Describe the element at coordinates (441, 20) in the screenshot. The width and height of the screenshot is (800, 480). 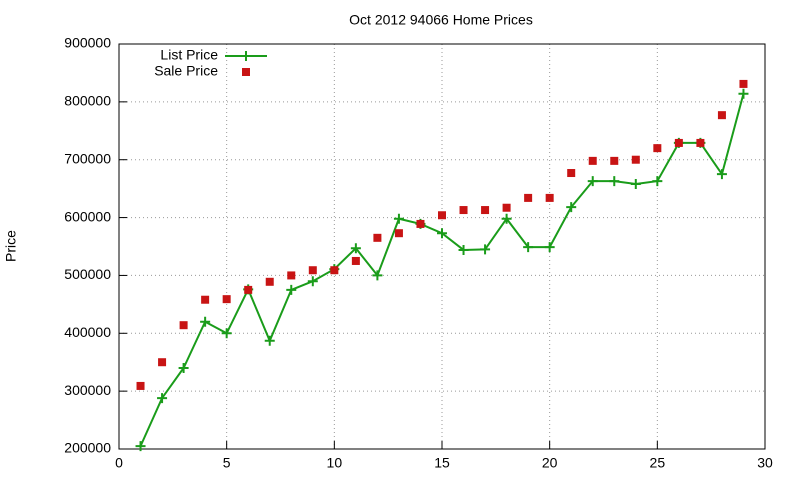
I see `chart-title: Oct 2012 94066 Home Prices` at that location.